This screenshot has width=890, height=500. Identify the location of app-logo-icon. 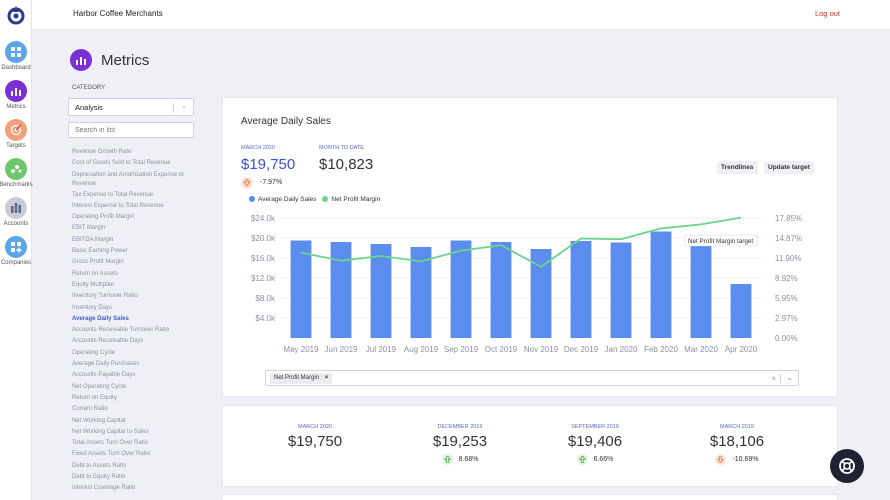
(16, 15).